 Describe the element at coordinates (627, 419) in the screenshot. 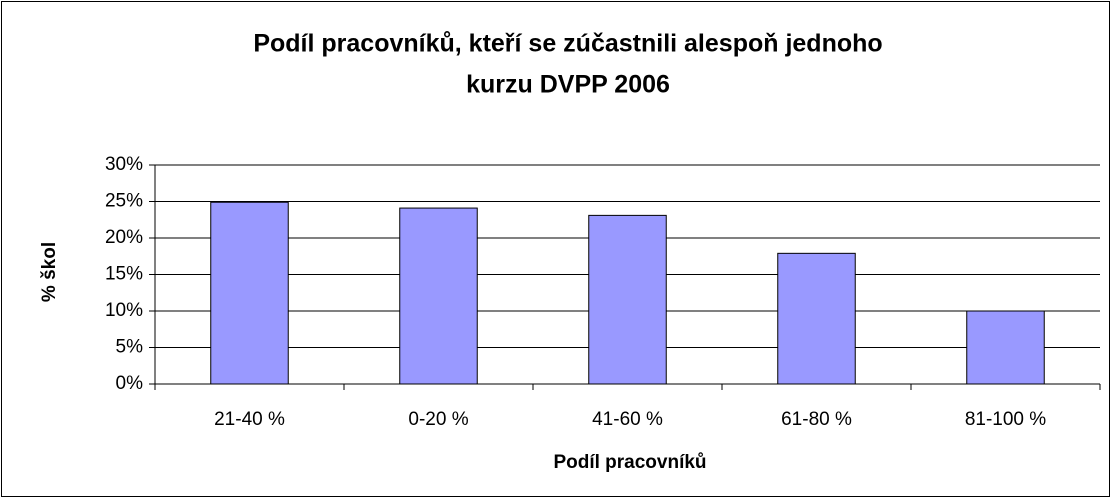

I see `x-tick-label: 41-60 %` at that location.